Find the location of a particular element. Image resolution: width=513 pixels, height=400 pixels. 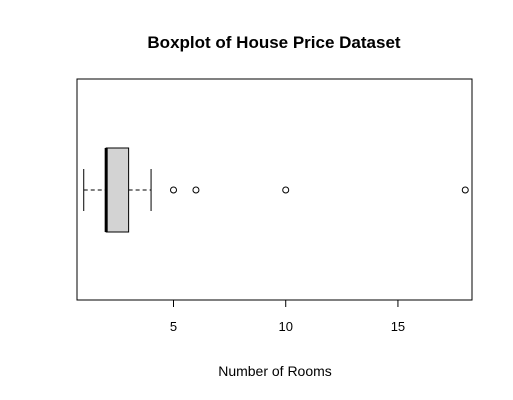

outlier-layer is located at coordinates (319, 190).